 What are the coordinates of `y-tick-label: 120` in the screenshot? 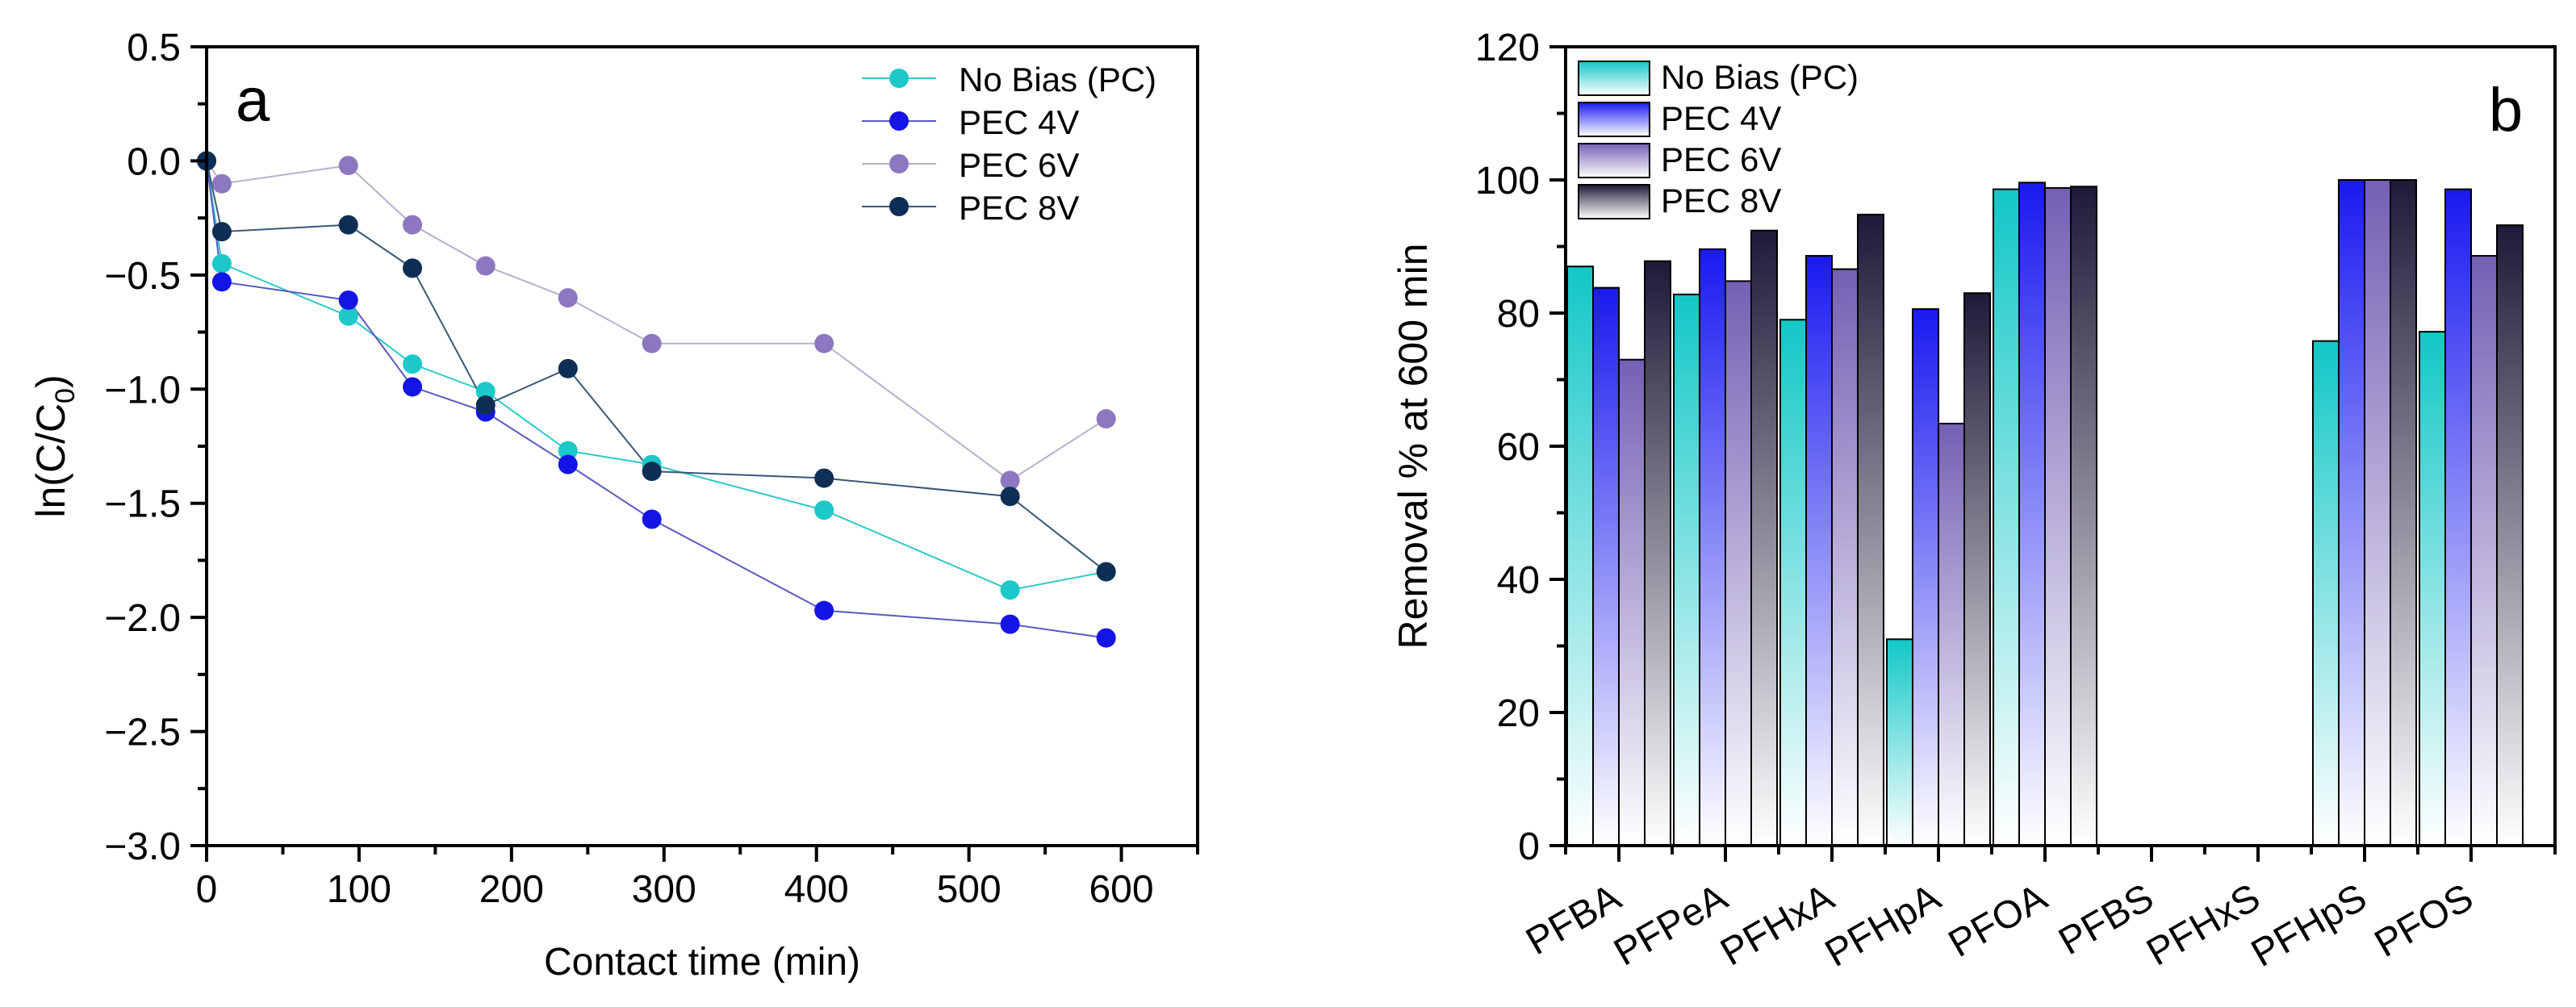 It's located at (1507, 48).